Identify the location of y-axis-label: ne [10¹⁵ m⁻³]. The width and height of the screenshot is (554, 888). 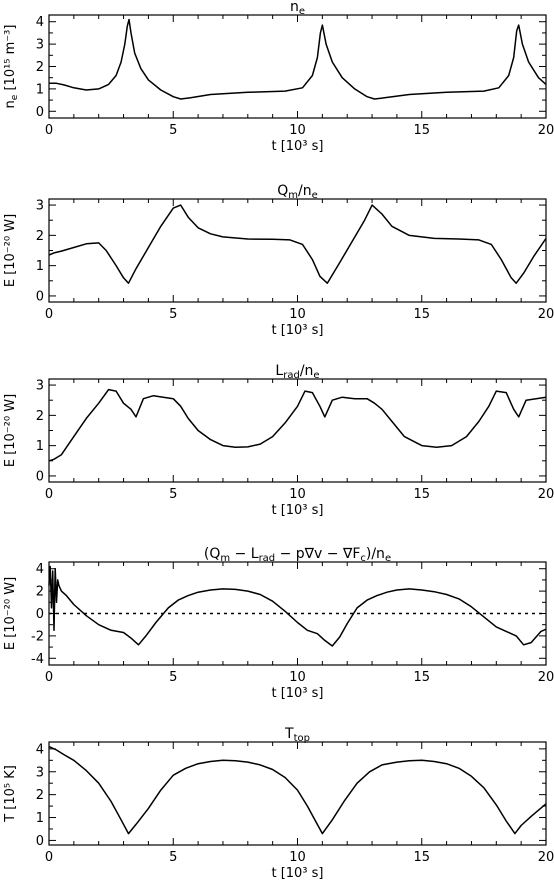
(11, 67).